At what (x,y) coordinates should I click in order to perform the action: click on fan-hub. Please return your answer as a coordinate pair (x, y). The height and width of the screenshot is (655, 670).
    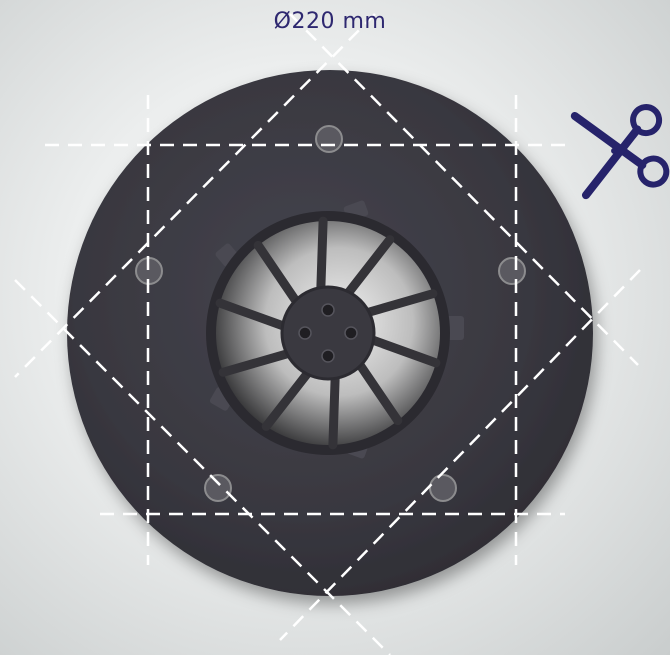
    Looking at the image, I should click on (328, 333).